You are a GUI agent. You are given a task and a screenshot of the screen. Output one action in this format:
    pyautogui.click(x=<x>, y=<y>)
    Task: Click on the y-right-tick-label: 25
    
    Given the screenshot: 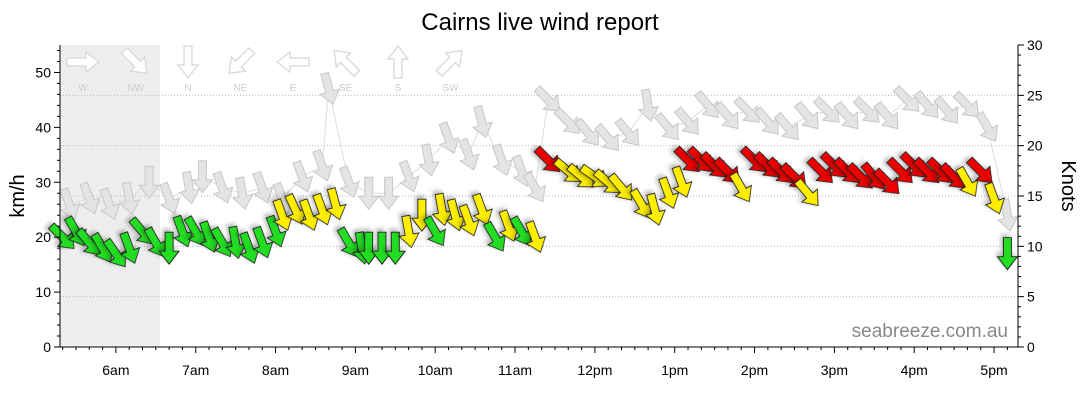 What is the action you would take?
    pyautogui.click(x=1035, y=95)
    